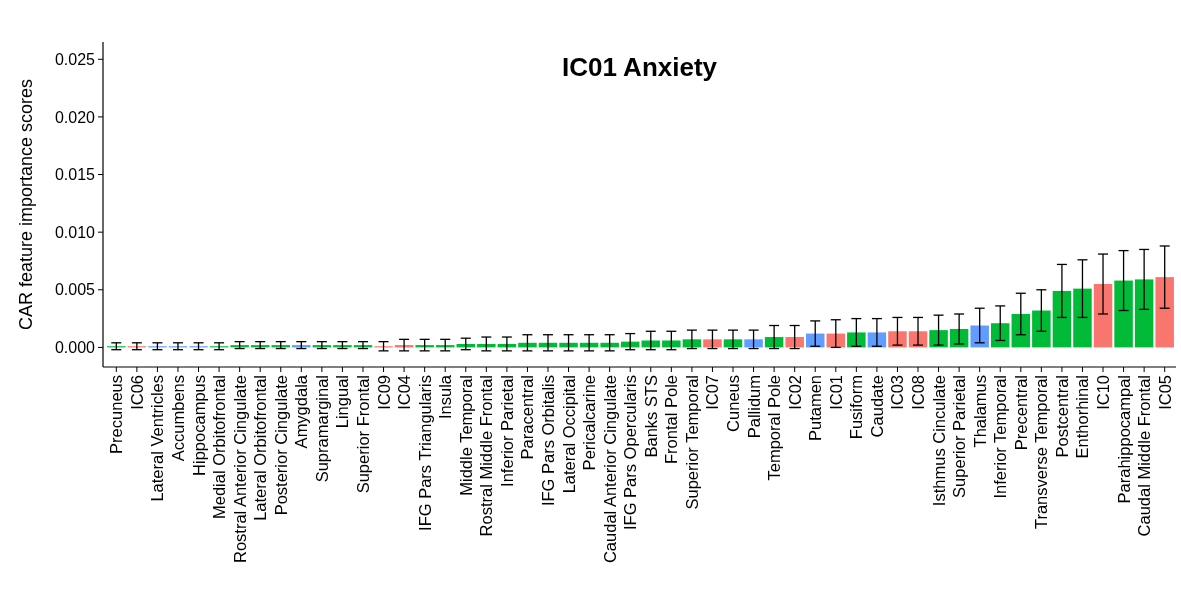  Describe the element at coordinates (979, 411) in the screenshot. I see `x-tick-label: Thalamus` at that location.